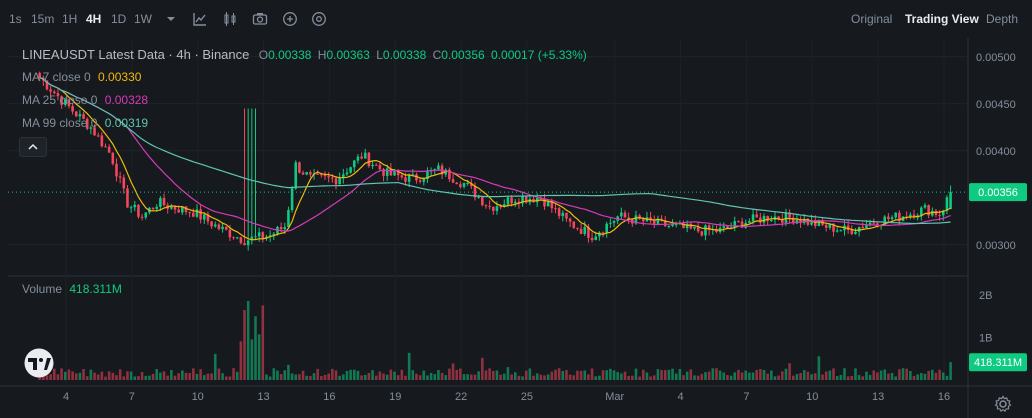  Describe the element at coordinates (998, 193) in the screenshot. I see `last-price-text: 0.00356` at that location.